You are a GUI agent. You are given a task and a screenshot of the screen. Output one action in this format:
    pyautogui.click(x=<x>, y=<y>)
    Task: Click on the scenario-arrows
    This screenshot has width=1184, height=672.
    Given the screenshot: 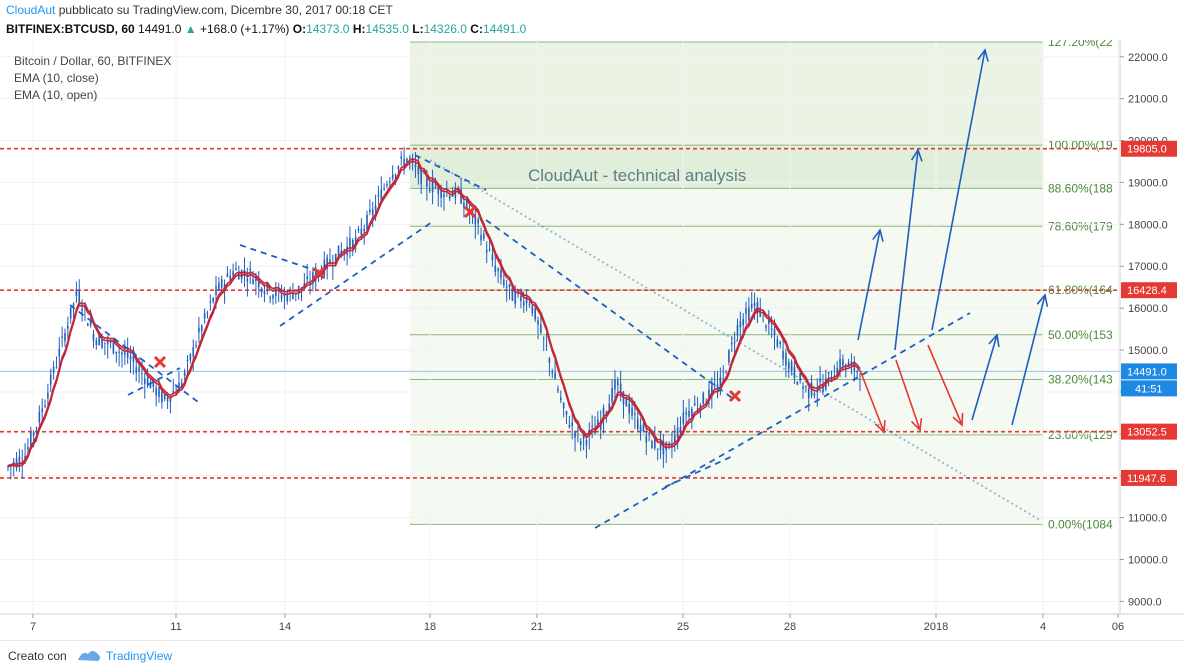 What is the action you would take?
    pyautogui.click(x=953, y=241)
    